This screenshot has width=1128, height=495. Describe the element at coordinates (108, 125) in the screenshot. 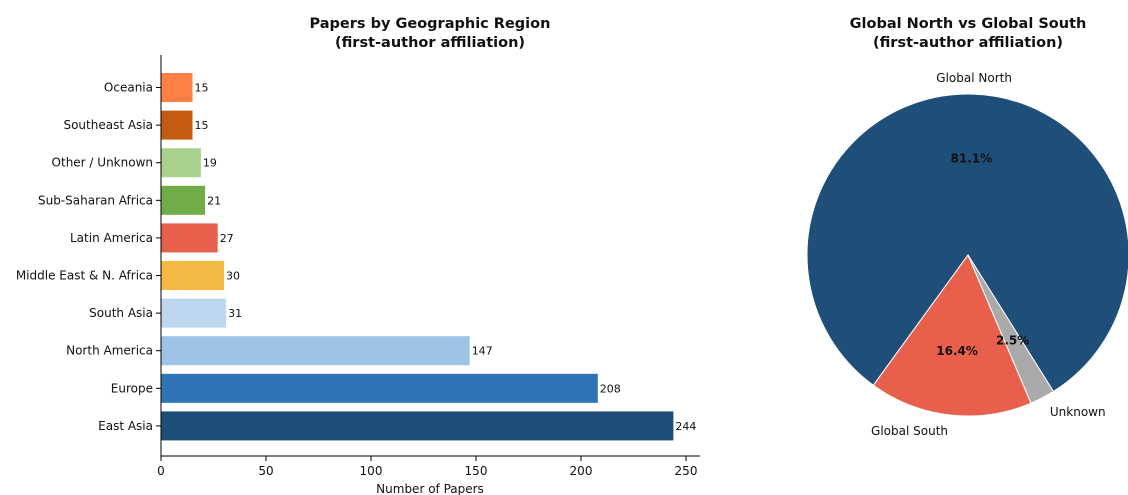

I see `y-tick-label: Southeast Asia` at that location.